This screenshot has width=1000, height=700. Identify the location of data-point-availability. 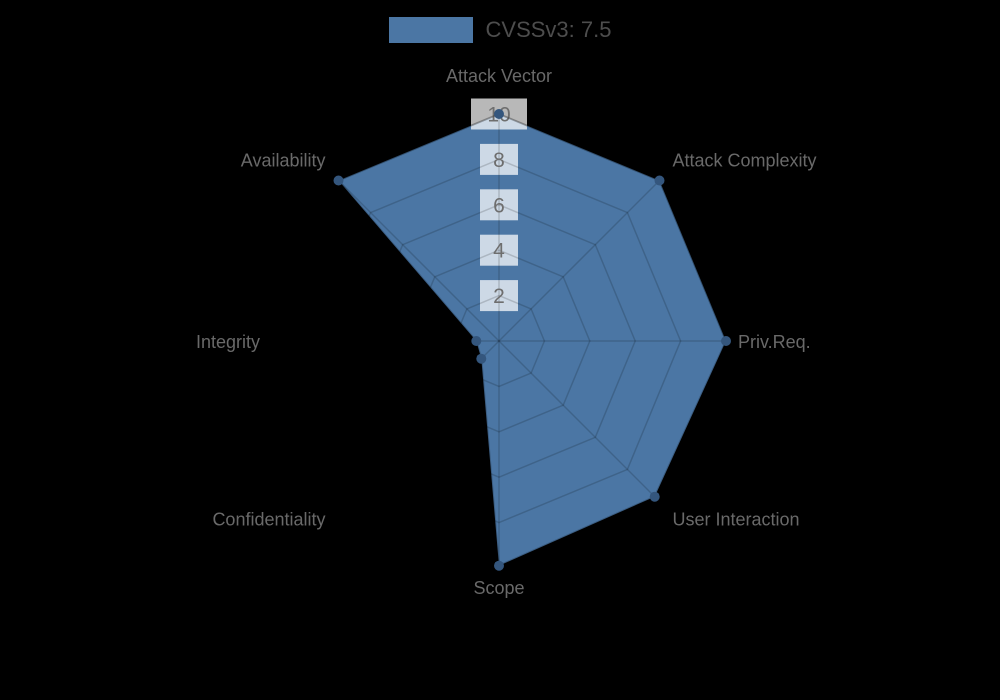
(338, 180).